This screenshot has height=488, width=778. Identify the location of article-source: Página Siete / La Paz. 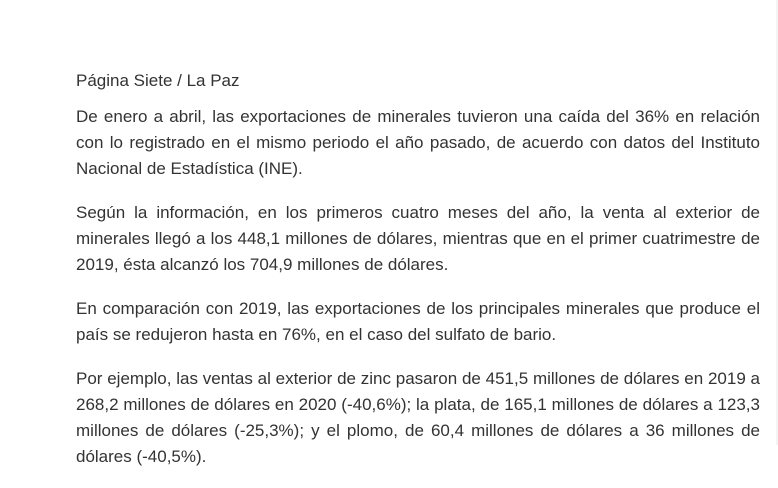
(158, 80).